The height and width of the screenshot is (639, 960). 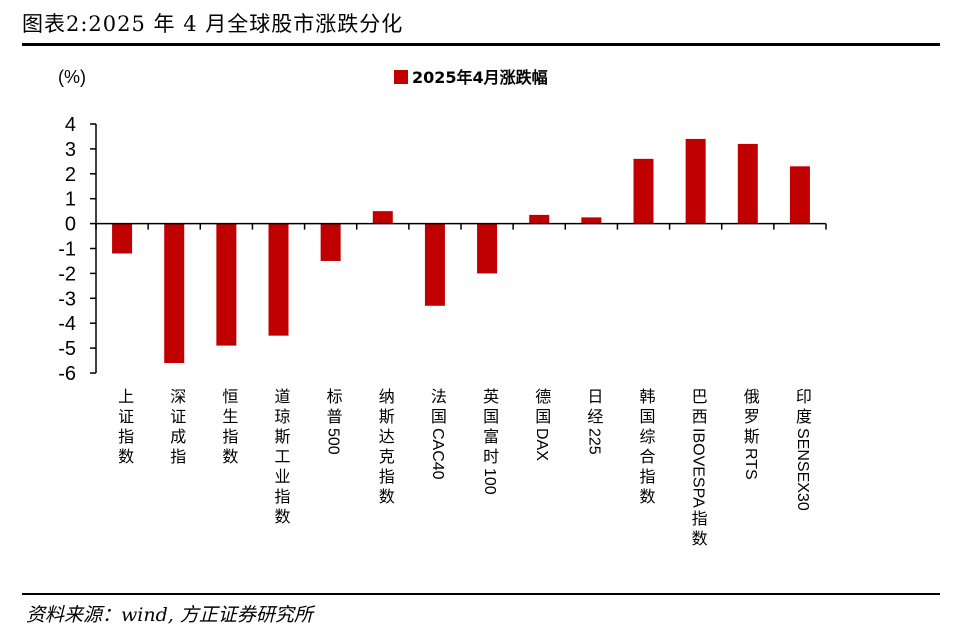 What do you see at coordinates (804, 406) in the screenshot?
I see `x-tick-label: 印度` at bounding box center [804, 406].